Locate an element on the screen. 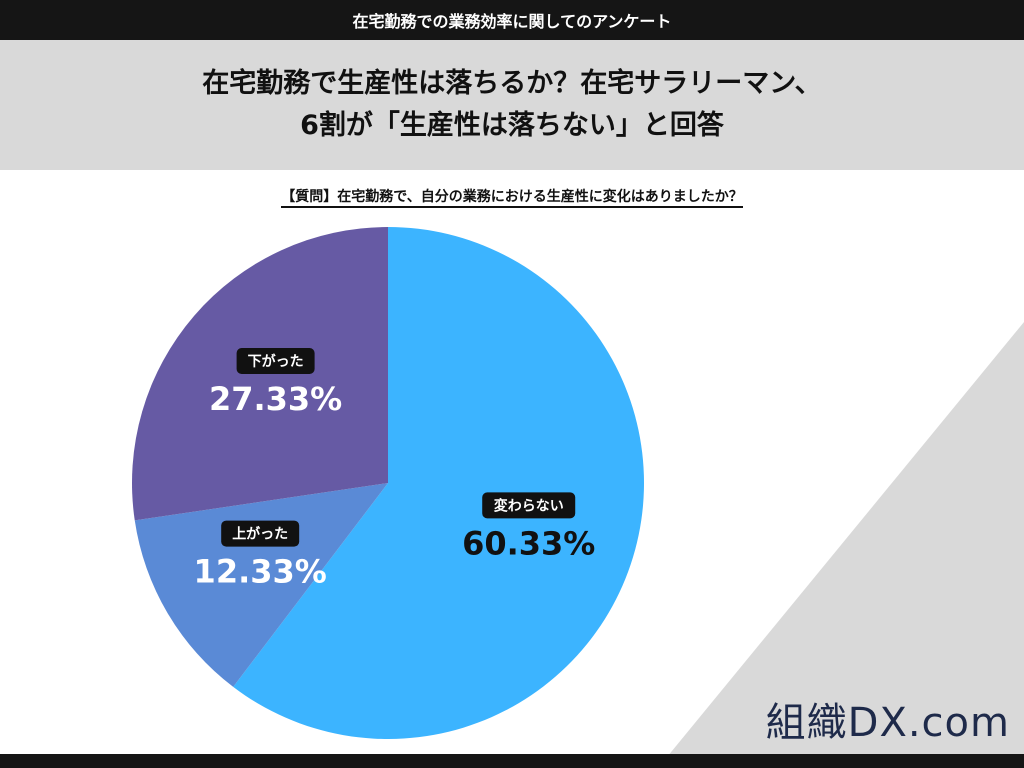  footer-bar is located at coordinates (512, 761).